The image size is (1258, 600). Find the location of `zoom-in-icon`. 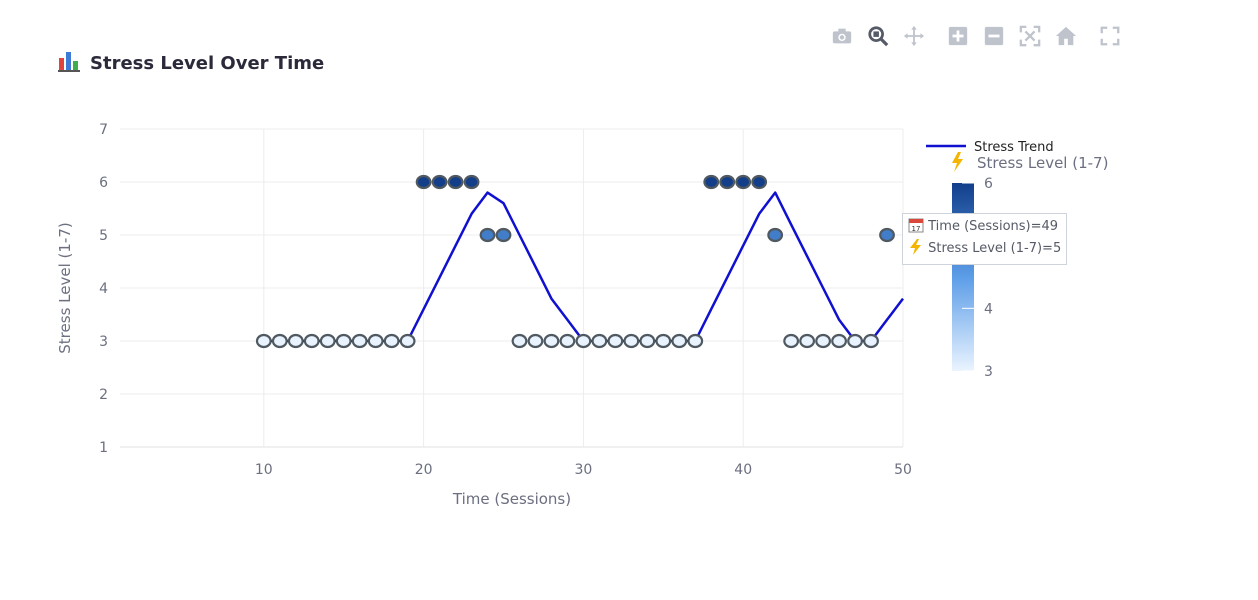

zoom-in-icon is located at coordinates (958, 36).